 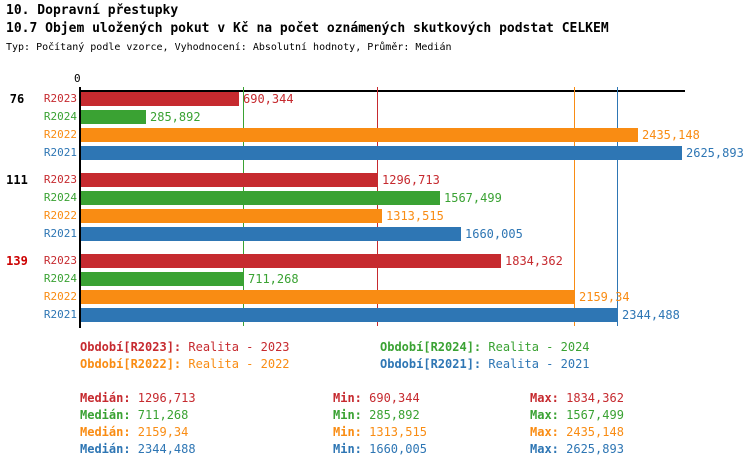 What do you see at coordinates (535, 364) in the screenshot?
I see `legend-series-text: Realita - 2021` at bounding box center [535, 364].